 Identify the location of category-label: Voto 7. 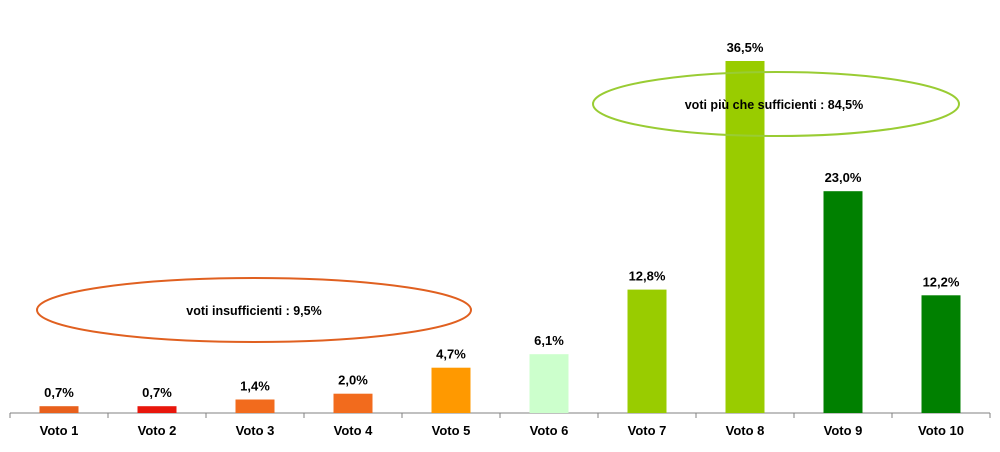
(647, 430).